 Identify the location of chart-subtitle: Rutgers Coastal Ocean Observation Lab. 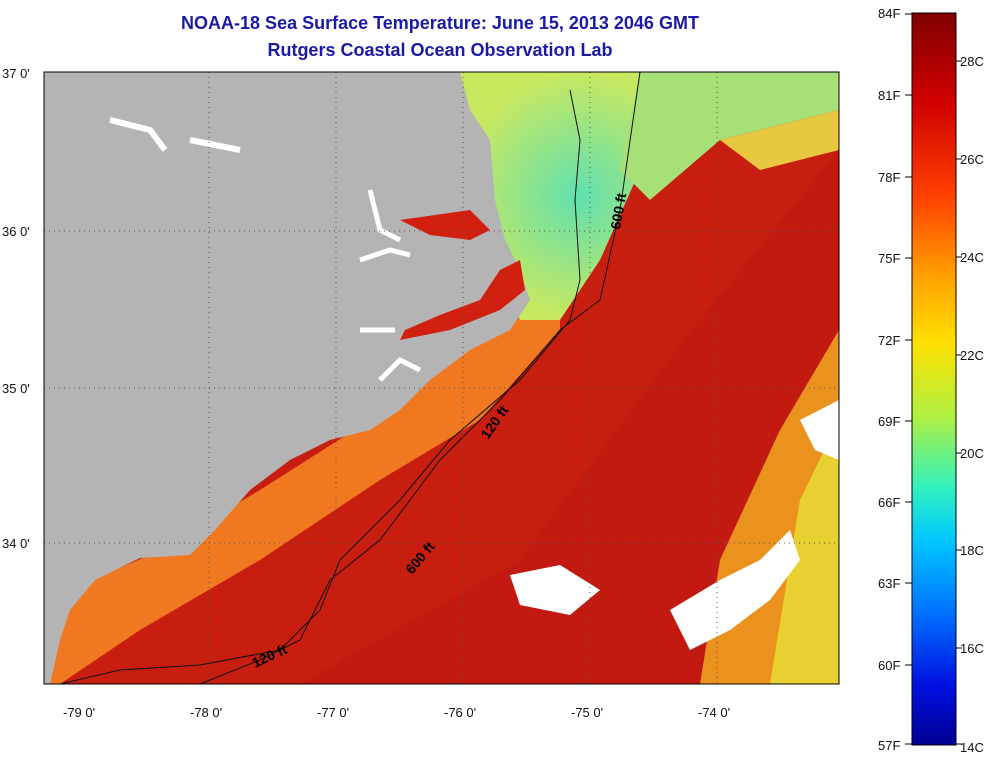
(440, 50).